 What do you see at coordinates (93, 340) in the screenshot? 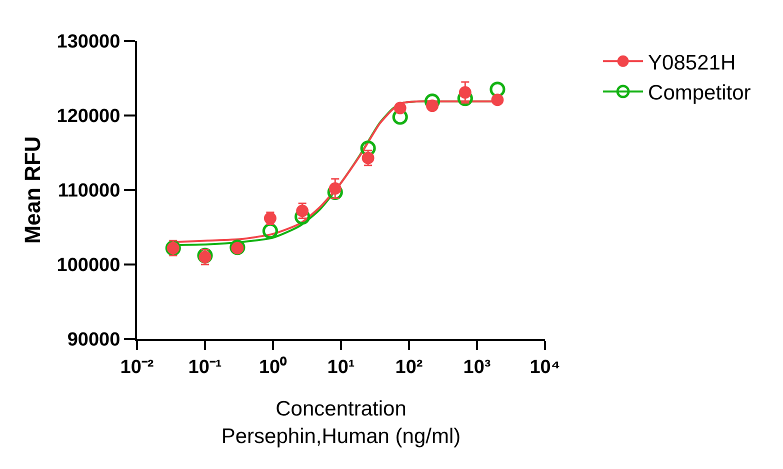
I see `y-tick-label: 90000` at bounding box center [93, 340].